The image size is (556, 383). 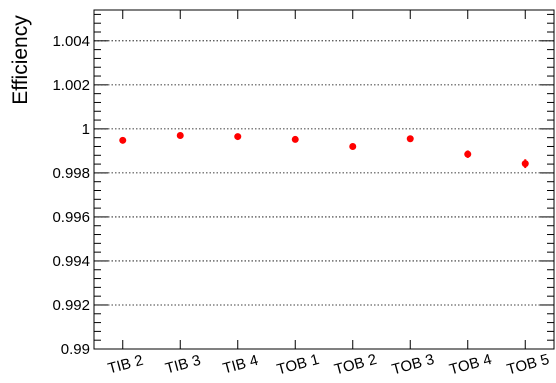 What do you see at coordinates (183, 365) in the screenshot?
I see `x-tick-label: TIB 3` at bounding box center [183, 365].